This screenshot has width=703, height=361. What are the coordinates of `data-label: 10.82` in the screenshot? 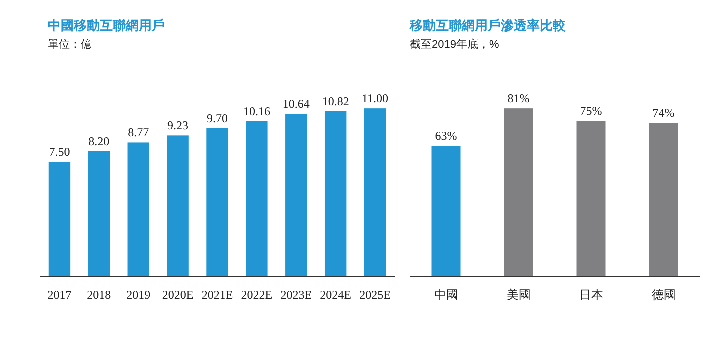 It's located at (336, 101).